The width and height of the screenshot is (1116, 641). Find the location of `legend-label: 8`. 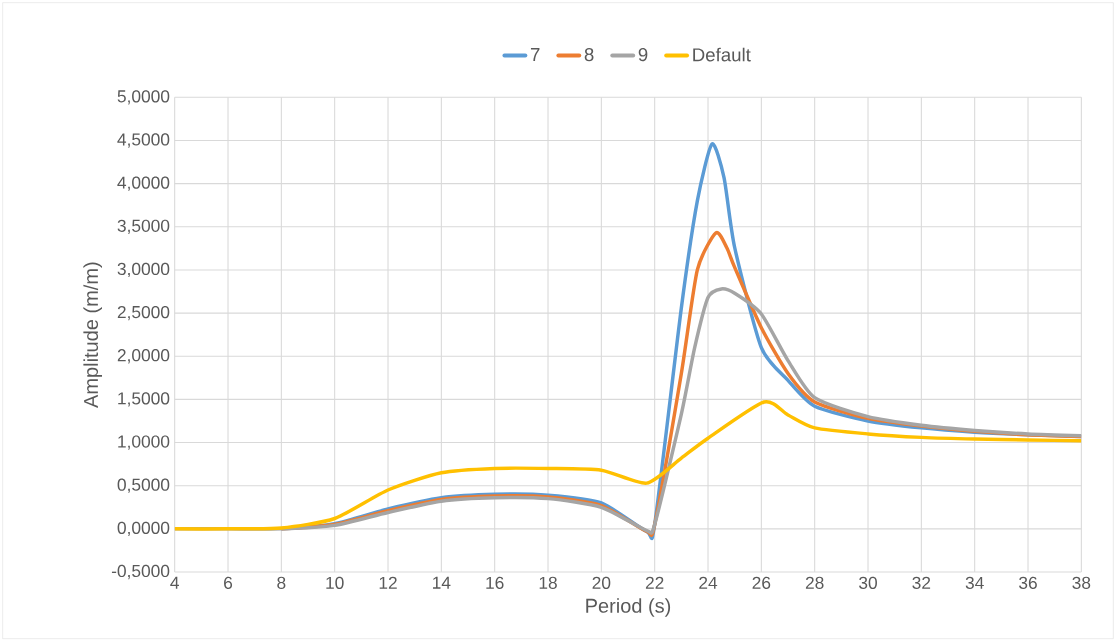

legend-label: 8 is located at coordinates (589, 54).